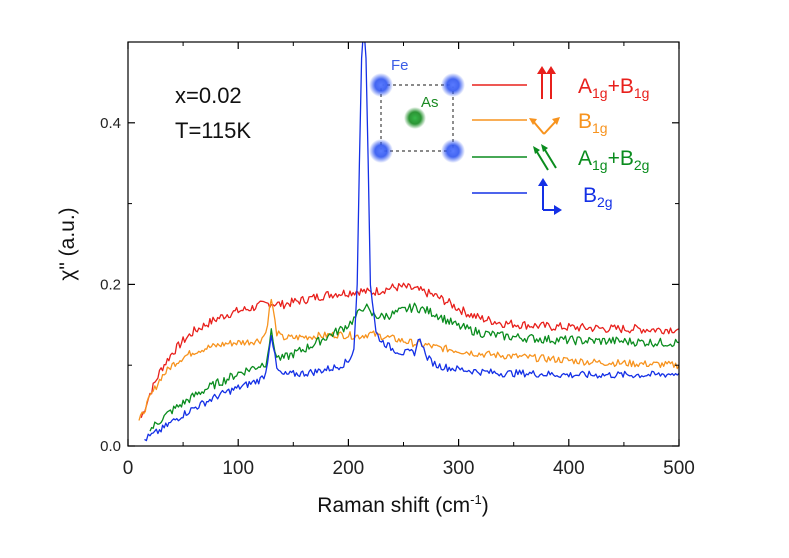 The width and height of the screenshot is (789, 558). I want to click on legend-label-b2g: B2g, so click(598, 197).